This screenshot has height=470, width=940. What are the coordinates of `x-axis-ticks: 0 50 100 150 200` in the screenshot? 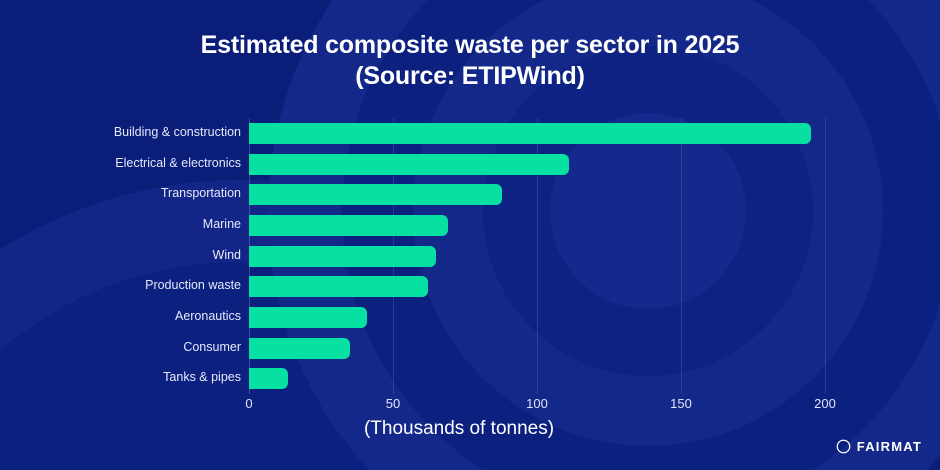 It's located at (540, 406).